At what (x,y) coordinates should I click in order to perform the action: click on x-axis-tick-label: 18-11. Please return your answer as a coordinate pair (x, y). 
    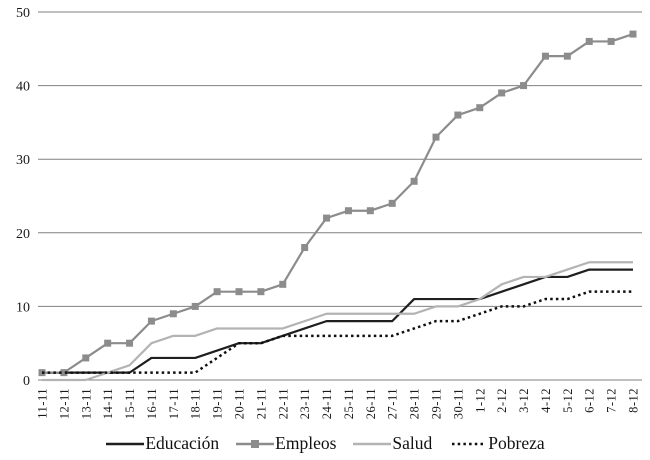
    Looking at the image, I should click on (196, 403).